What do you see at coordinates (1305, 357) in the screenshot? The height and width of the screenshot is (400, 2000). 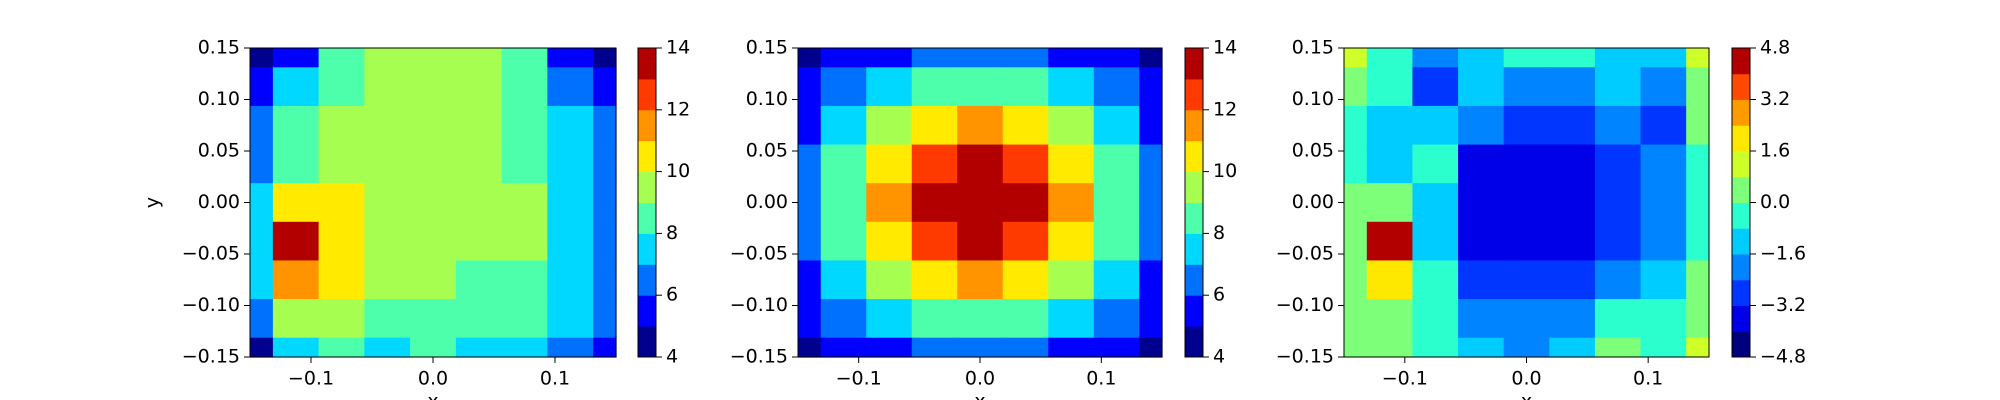 I see `y-tick-label: −0.15` at bounding box center [1305, 357].